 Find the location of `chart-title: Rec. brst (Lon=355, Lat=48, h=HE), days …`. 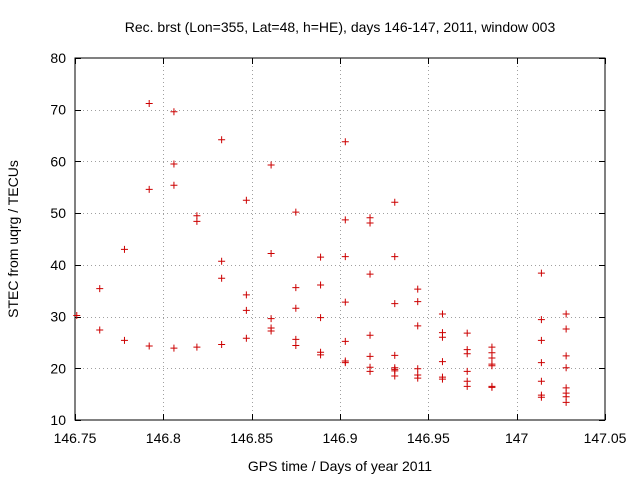

chart-title: Rec. brst (Lon=355, Lat=48, h=HE), days … is located at coordinates (340, 27).